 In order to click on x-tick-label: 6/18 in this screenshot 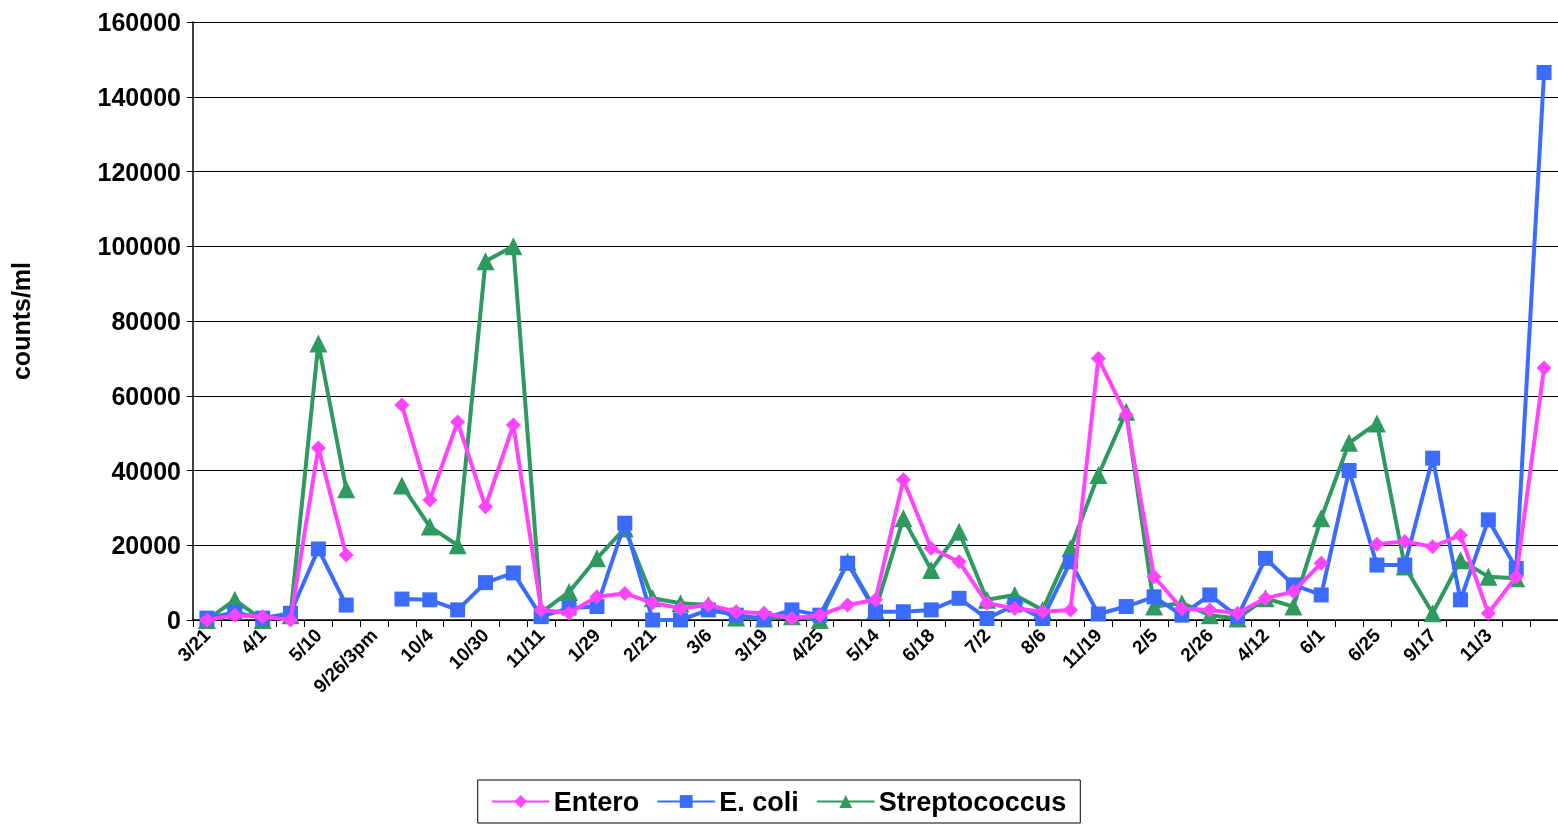, I will do `click(918, 645)`.